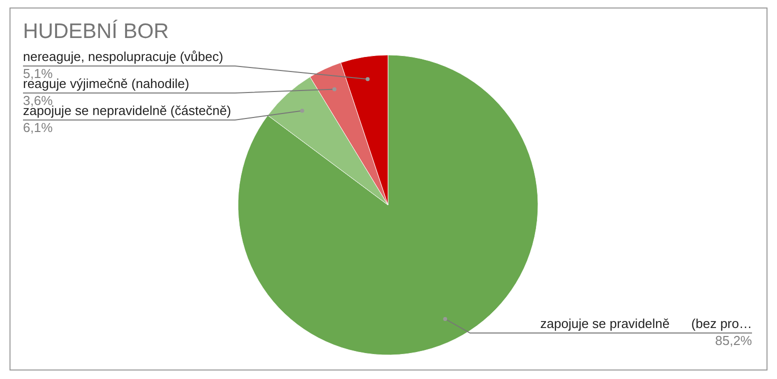  I want to click on slice-label: nereaguje, nespolupracuje (vůbec), so click(123, 56).